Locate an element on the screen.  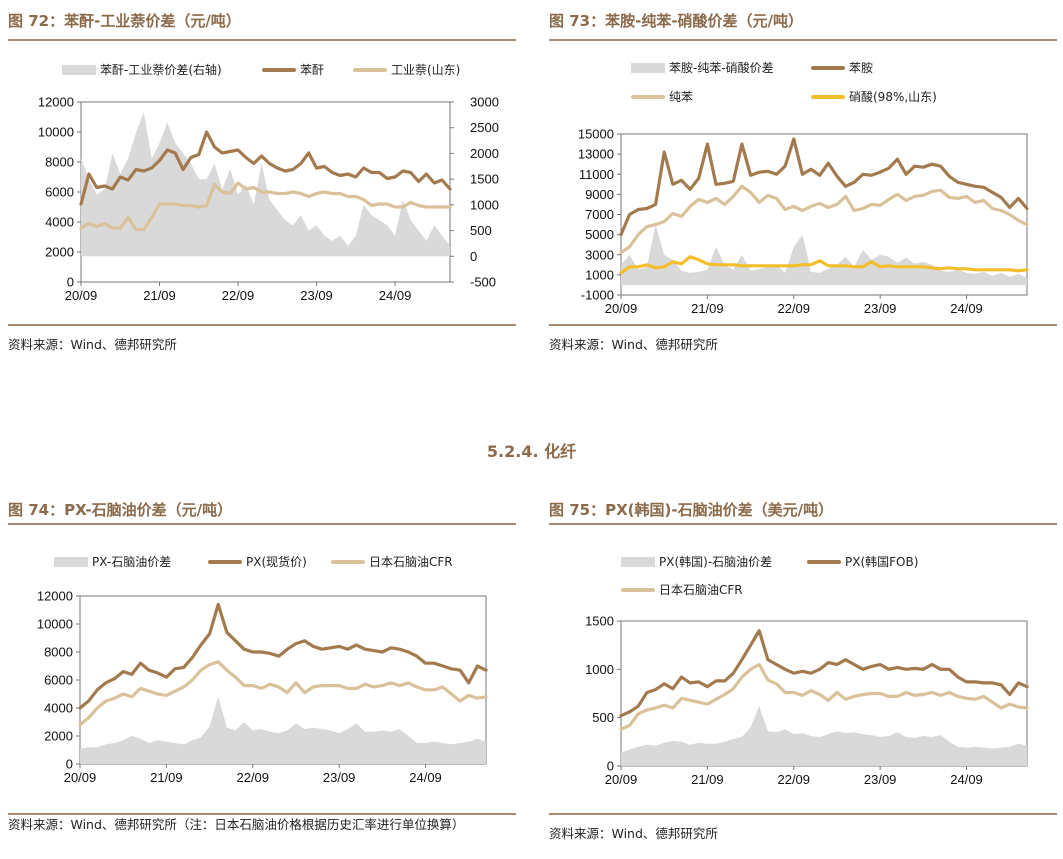
legend-item-dark: PX(韩国FOB) is located at coordinates (862, 561).